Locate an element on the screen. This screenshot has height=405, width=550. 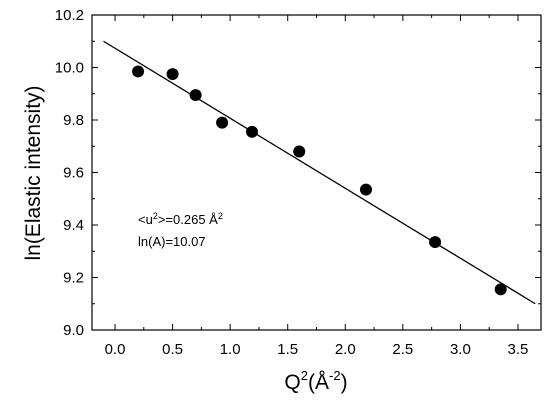
annotation-lnA: ln(A)=10.07 is located at coordinates (172, 241).